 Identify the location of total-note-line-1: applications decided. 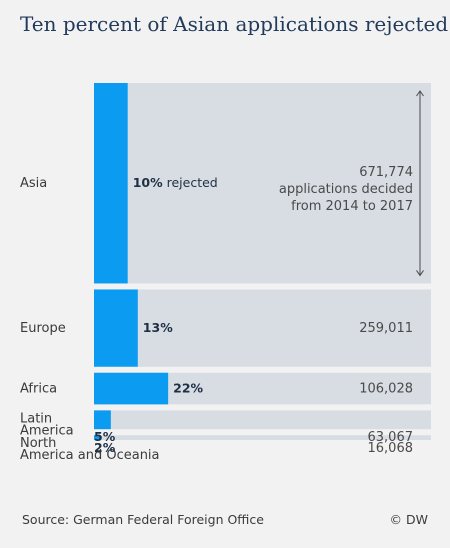
(346, 189).